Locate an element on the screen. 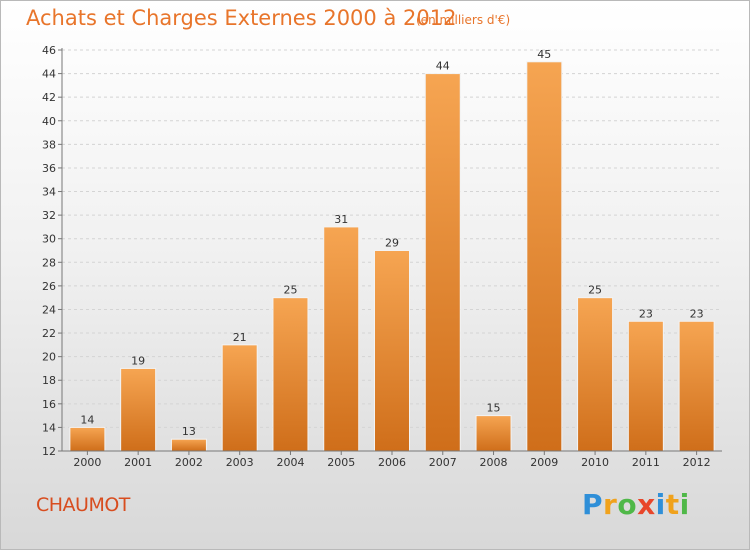  proxiti-logo: Proxiti is located at coordinates (636, 504).